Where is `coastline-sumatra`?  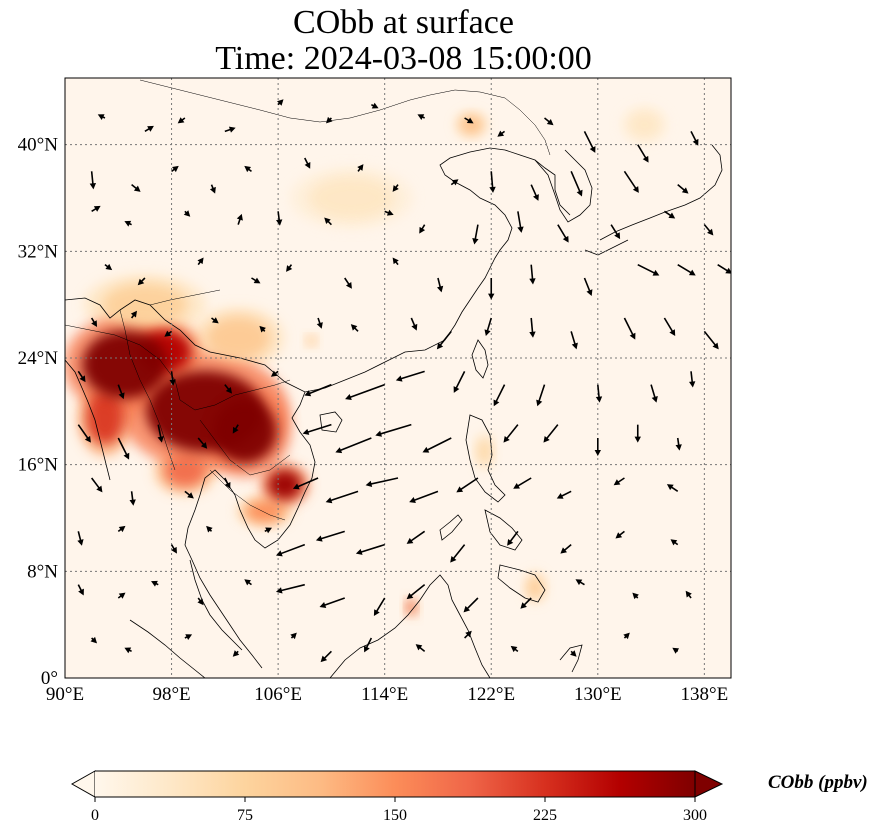 coastline-sumatra is located at coordinates (167, 648).